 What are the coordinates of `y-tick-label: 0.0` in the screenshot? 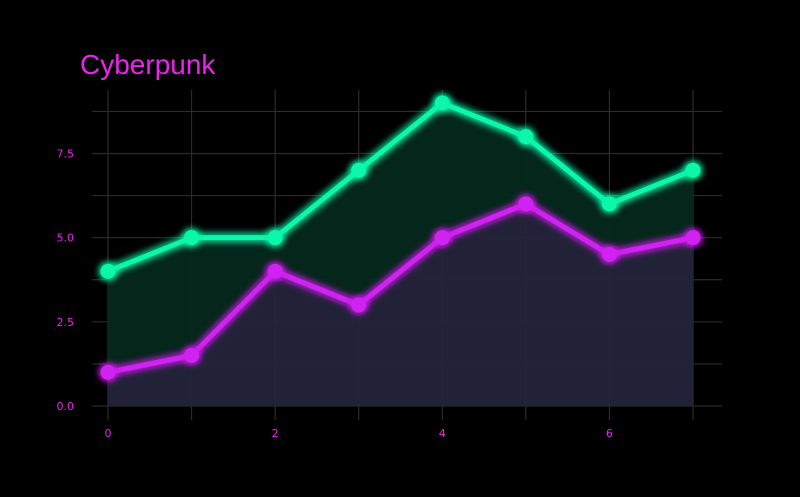 It's located at (66, 406).